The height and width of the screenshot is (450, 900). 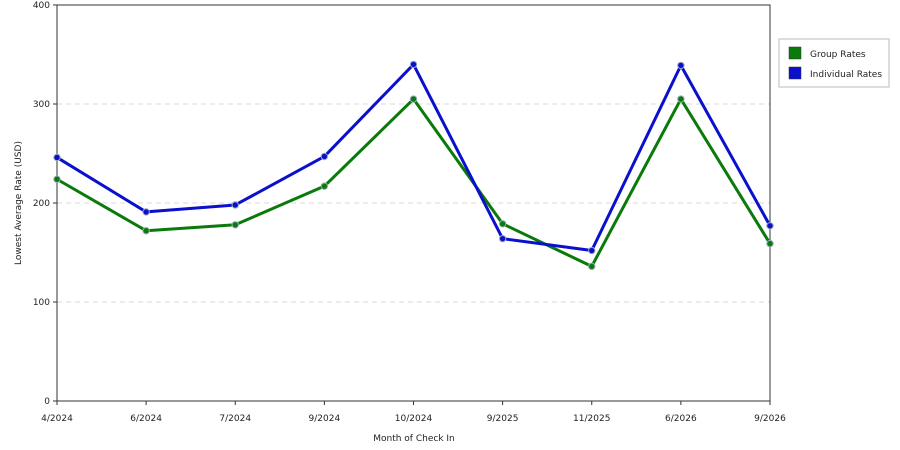 I want to click on y-tick-label: 0, so click(x=47, y=402).